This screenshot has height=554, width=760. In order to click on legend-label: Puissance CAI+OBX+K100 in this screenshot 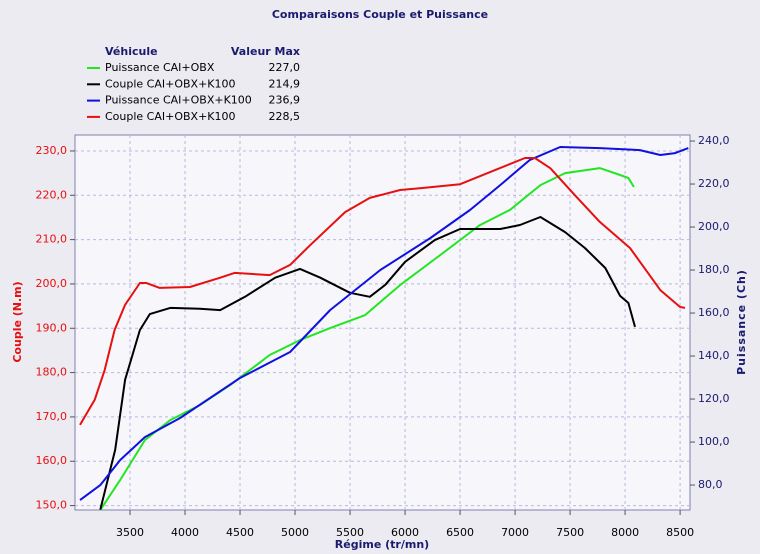, I will do `click(178, 100)`.